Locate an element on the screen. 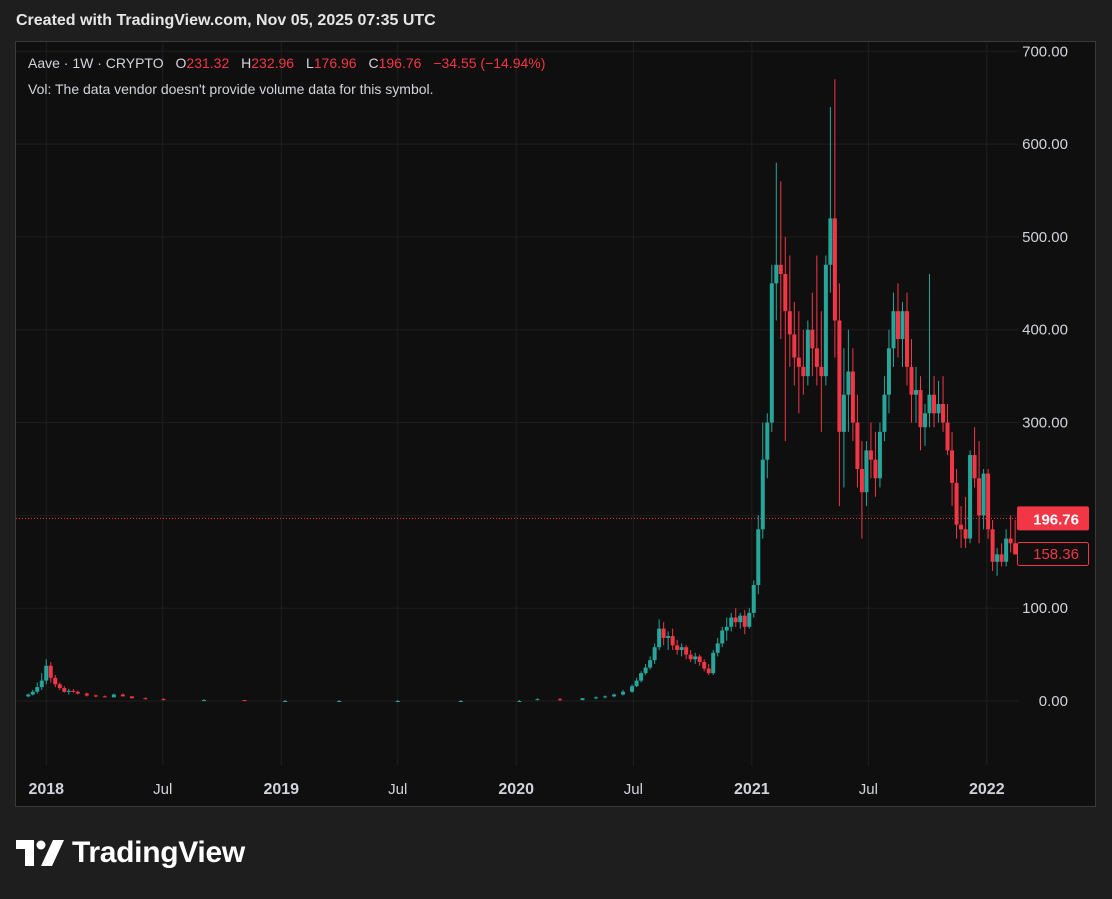  last-price-label: 196.76 is located at coordinates (1056, 519).